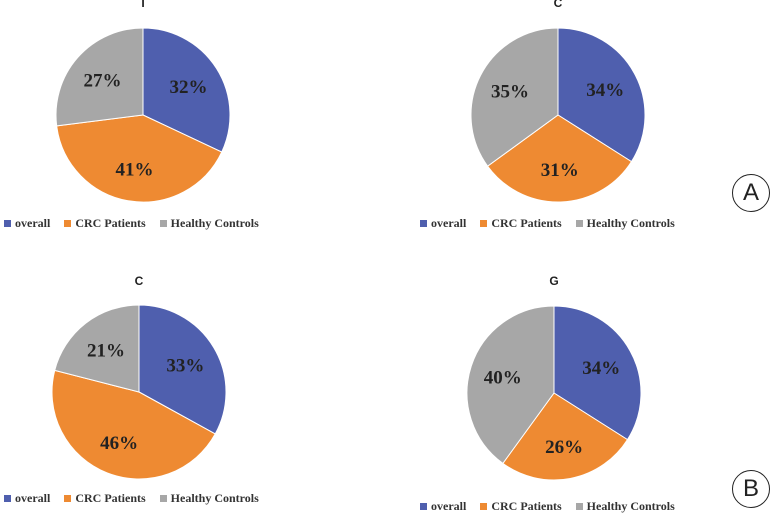 The height and width of the screenshot is (514, 773). I want to click on pie-label-healthy-controls: 21%, so click(106, 350).